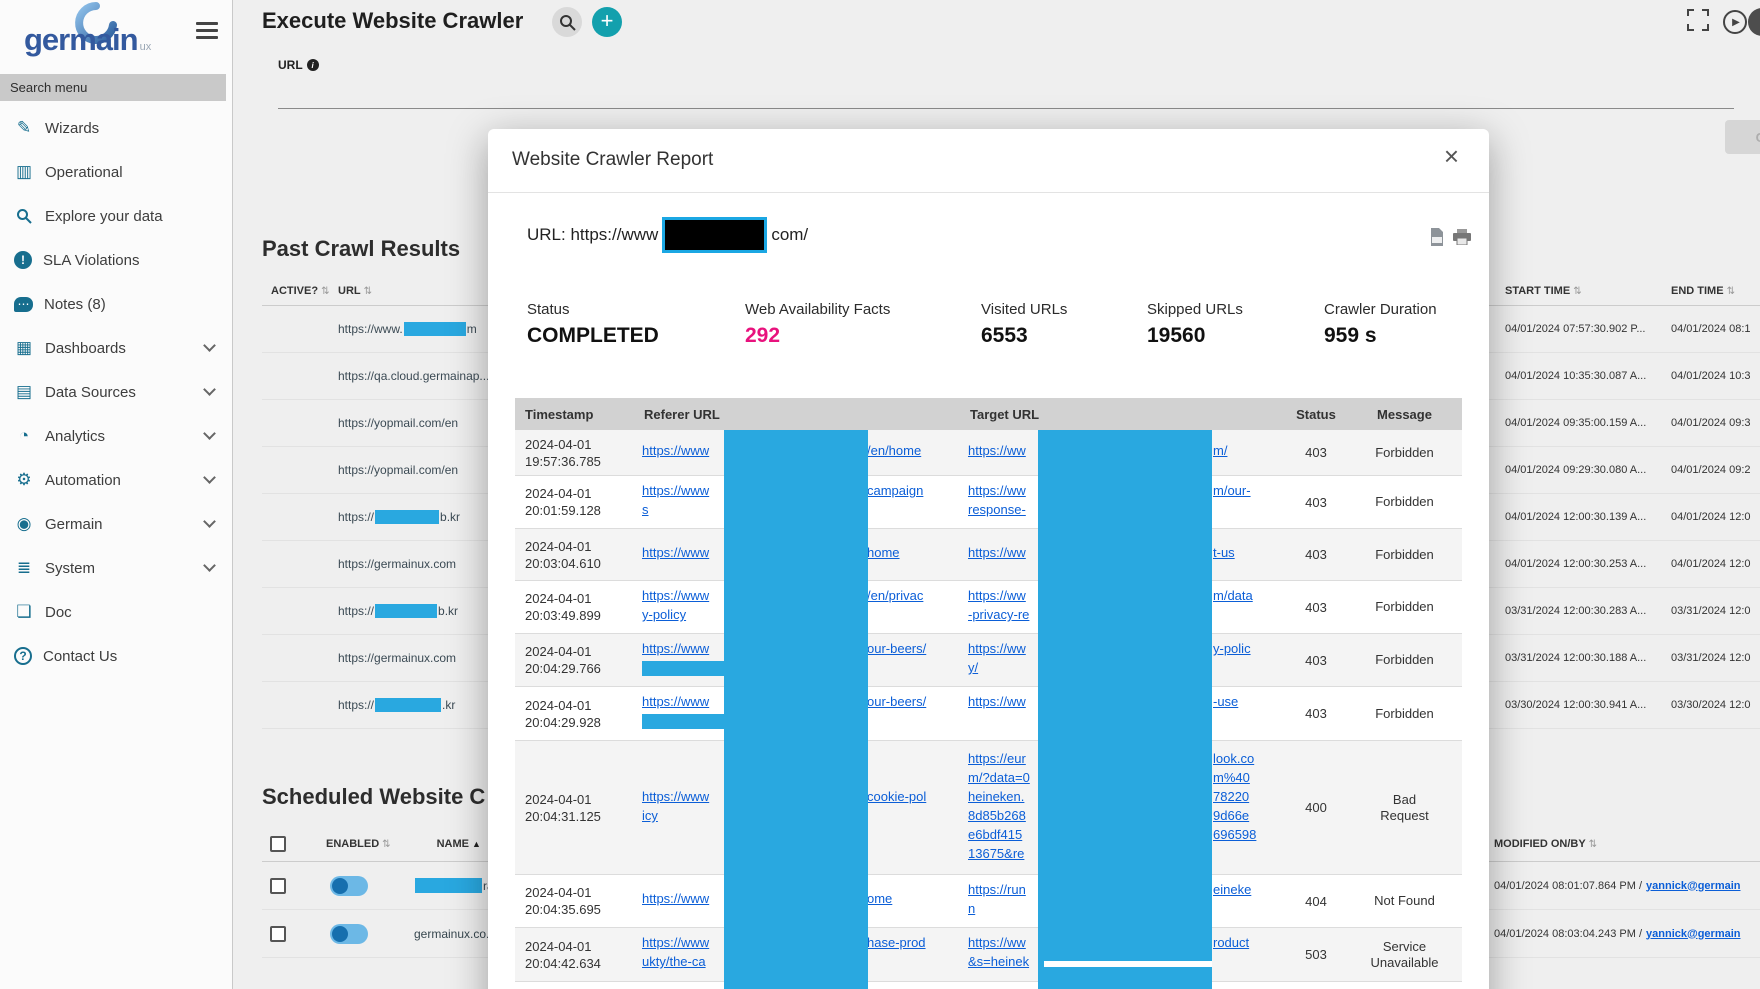 Image resolution: width=1760 pixels, height=989 pixels. Describe the element at coordinates (1462, 237) in the screenshot. I see `print-icon` at that location.